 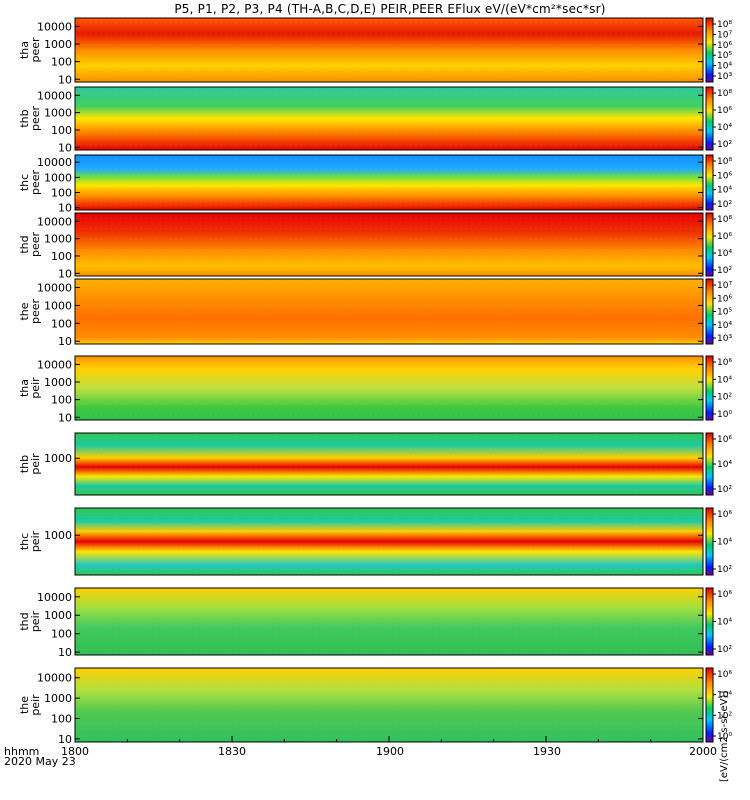 I want to click on panel-label-thc-peer: thcpeer, so click(x=30, y=183).